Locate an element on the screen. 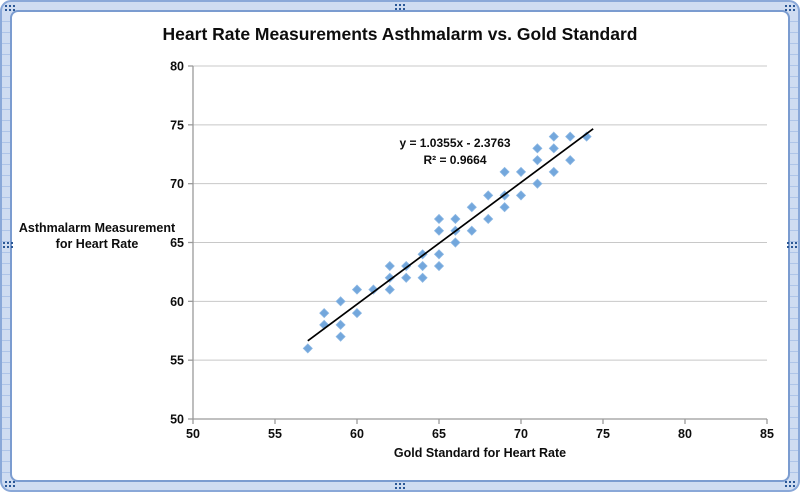 The width and height of the screenshot is (800, 492). x-tick-label-65: 65 is located at coordinates (439, 434).